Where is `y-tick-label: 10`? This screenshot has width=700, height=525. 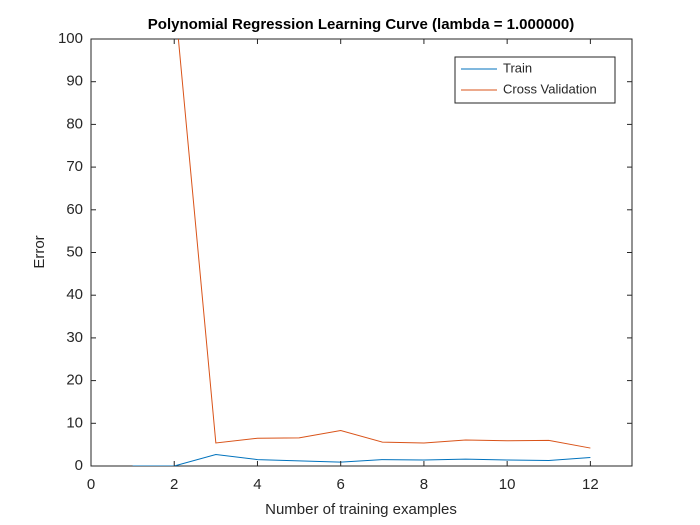
y-tick-label: 10 is located at coordinates (74, 422).